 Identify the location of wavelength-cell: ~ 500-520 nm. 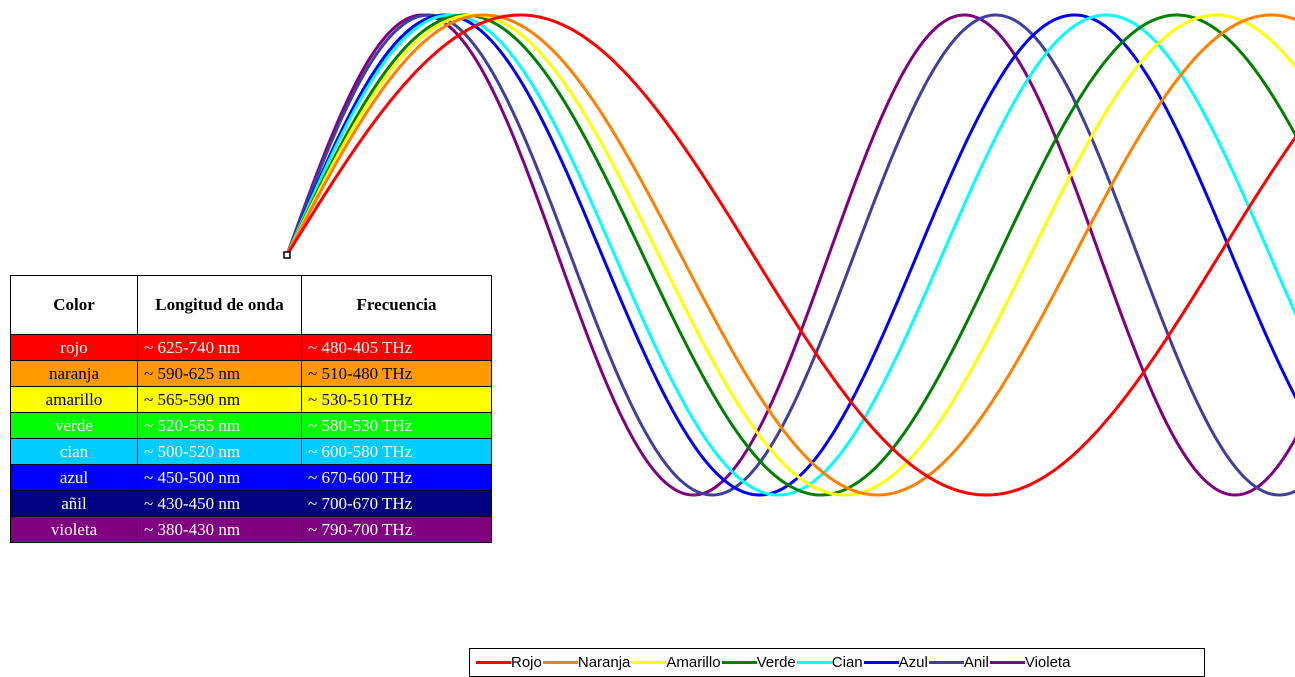
(219, 451).